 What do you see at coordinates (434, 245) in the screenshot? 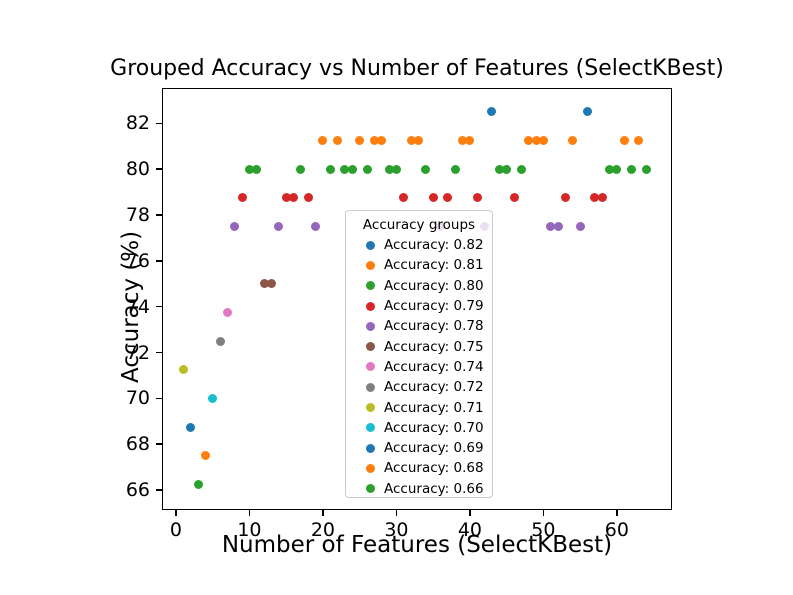
I see `legend-entry-label: Accuracy: 0.82` at bounding box center [434, 245].